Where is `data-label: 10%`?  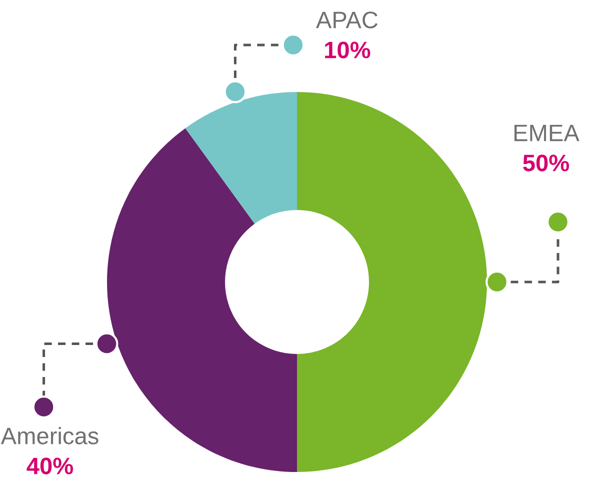
data-label: 10% is located at coordinates (347, 50).